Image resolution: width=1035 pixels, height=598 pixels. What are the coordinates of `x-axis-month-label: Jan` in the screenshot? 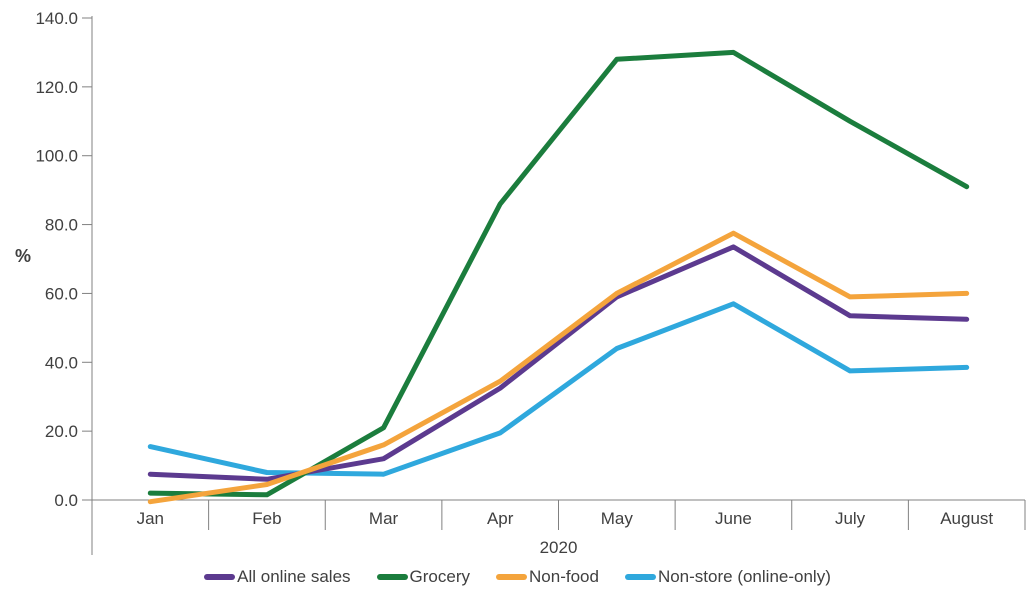 It's located at (150, 518).